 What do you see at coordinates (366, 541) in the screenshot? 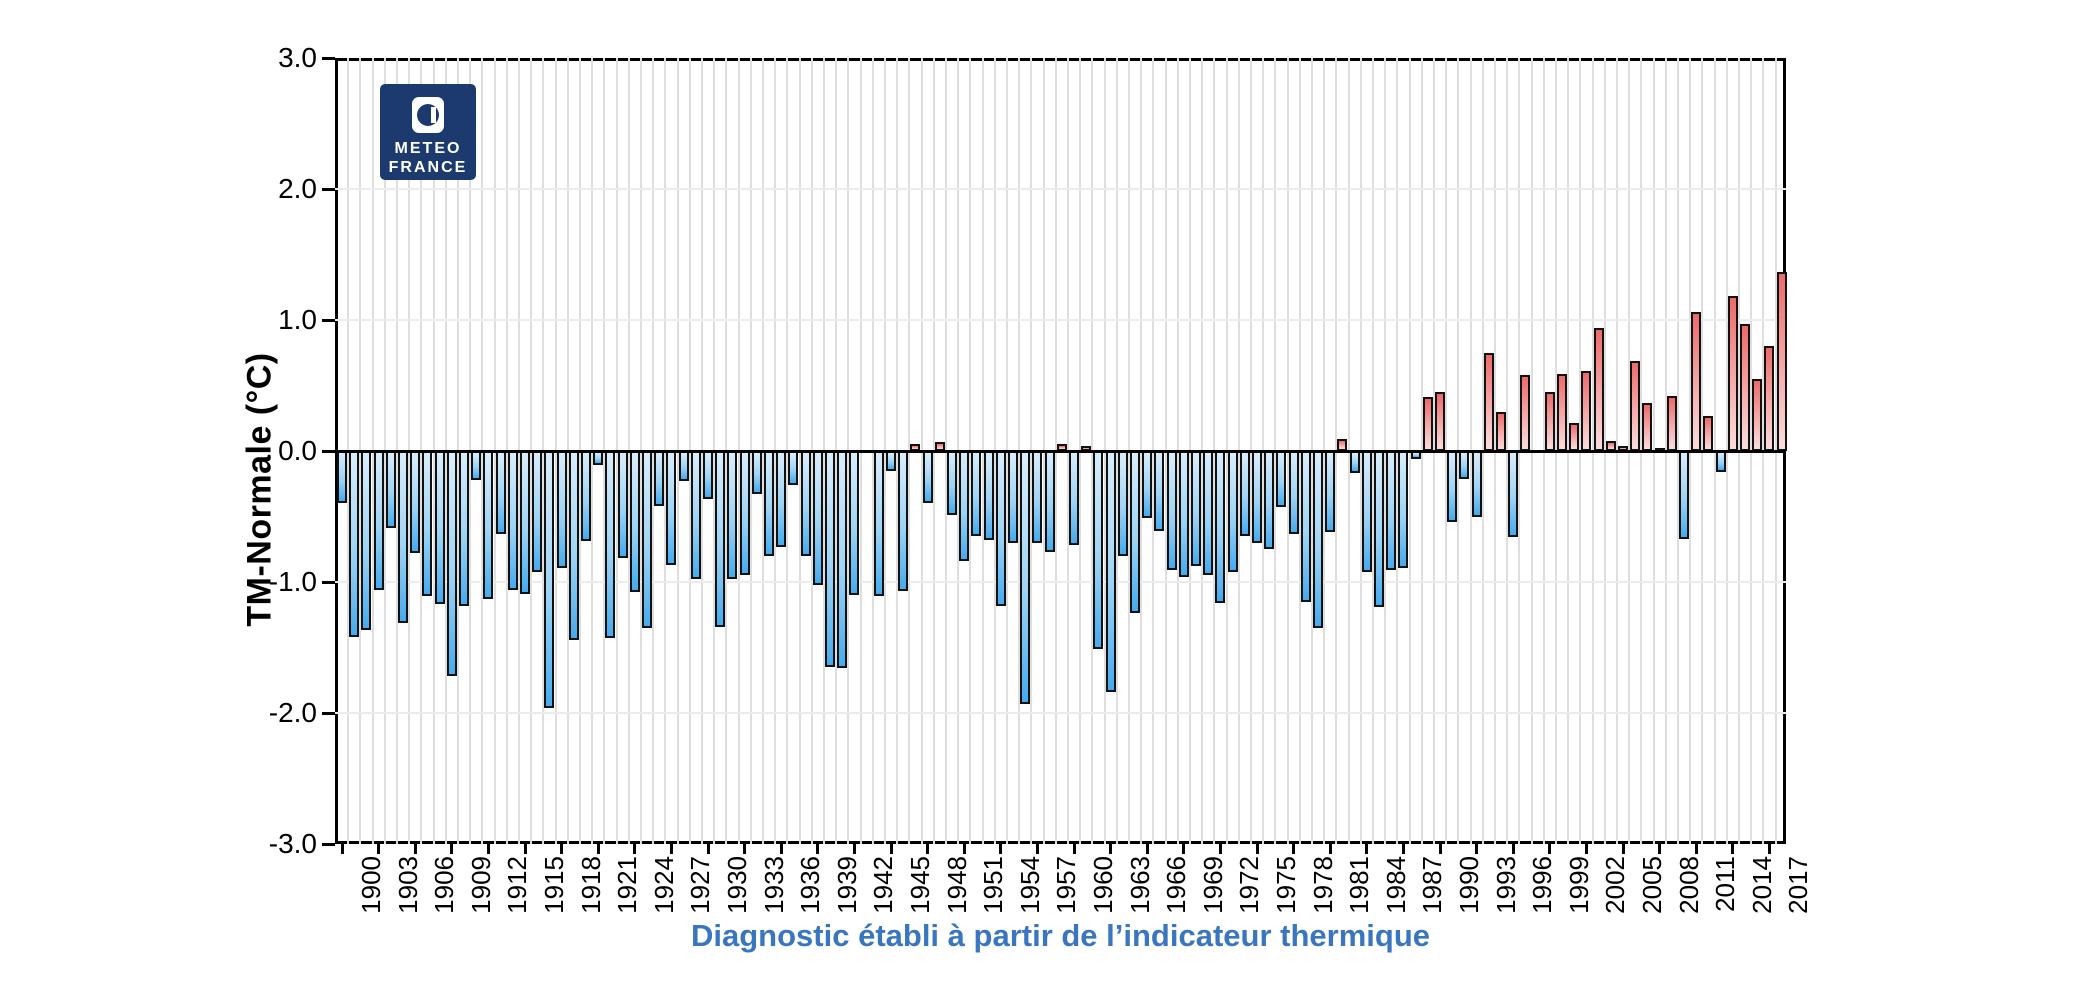
I see `bar-1902` at bounding box center [366, 541].